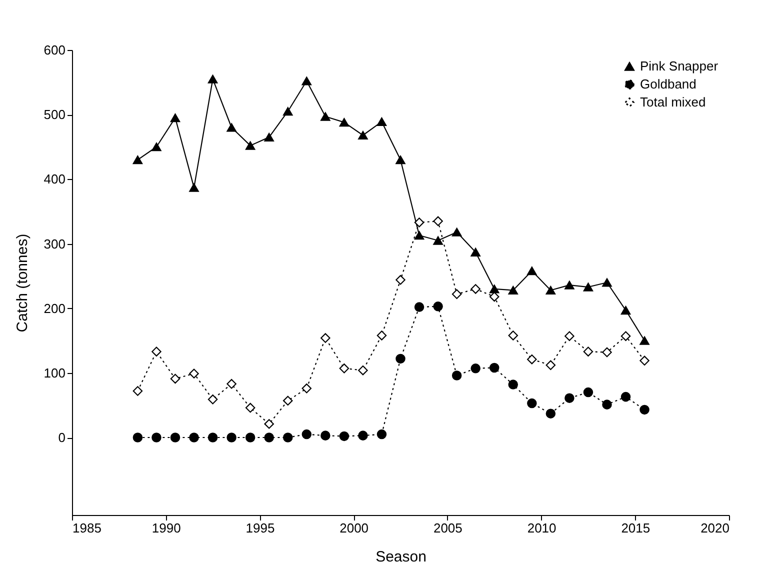 This screenshot has width=784, height=576. Describe the element at coordinates (55, 179) in the screenshot. I see `y-tick-label: 400` at that location.